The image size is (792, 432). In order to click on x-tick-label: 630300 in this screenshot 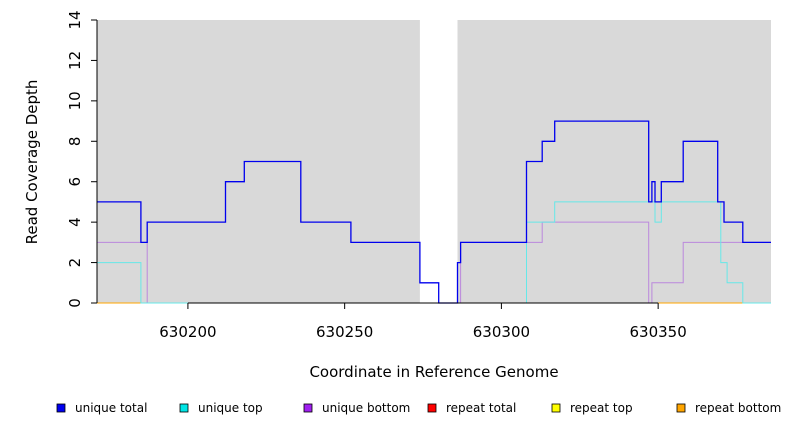, I will do `click(501, 332)`.